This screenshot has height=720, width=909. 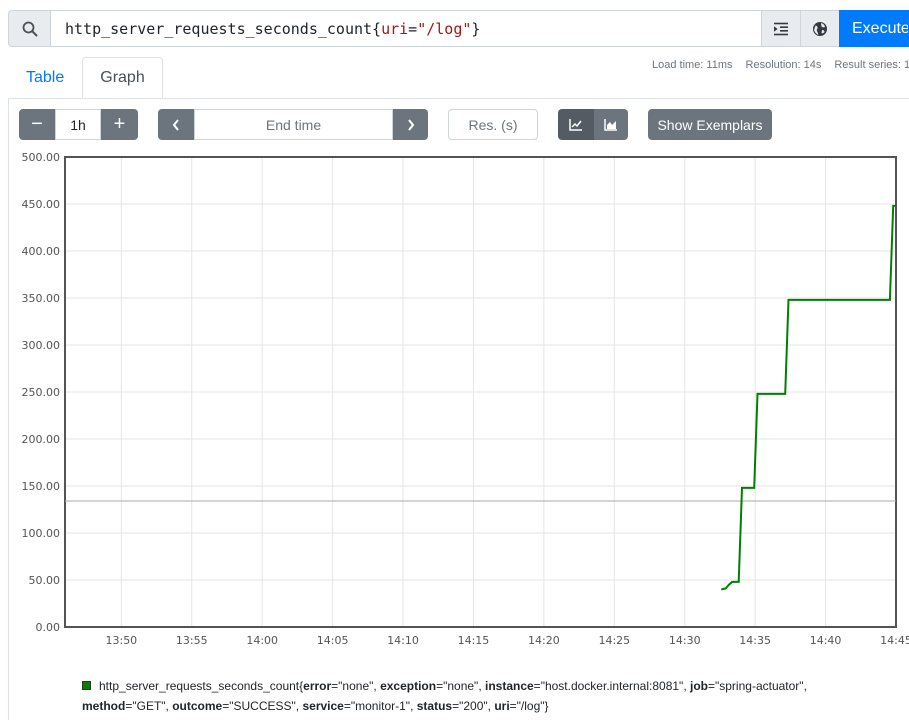 I want to click on chevron-left-icon, so click(x=175, y=124).